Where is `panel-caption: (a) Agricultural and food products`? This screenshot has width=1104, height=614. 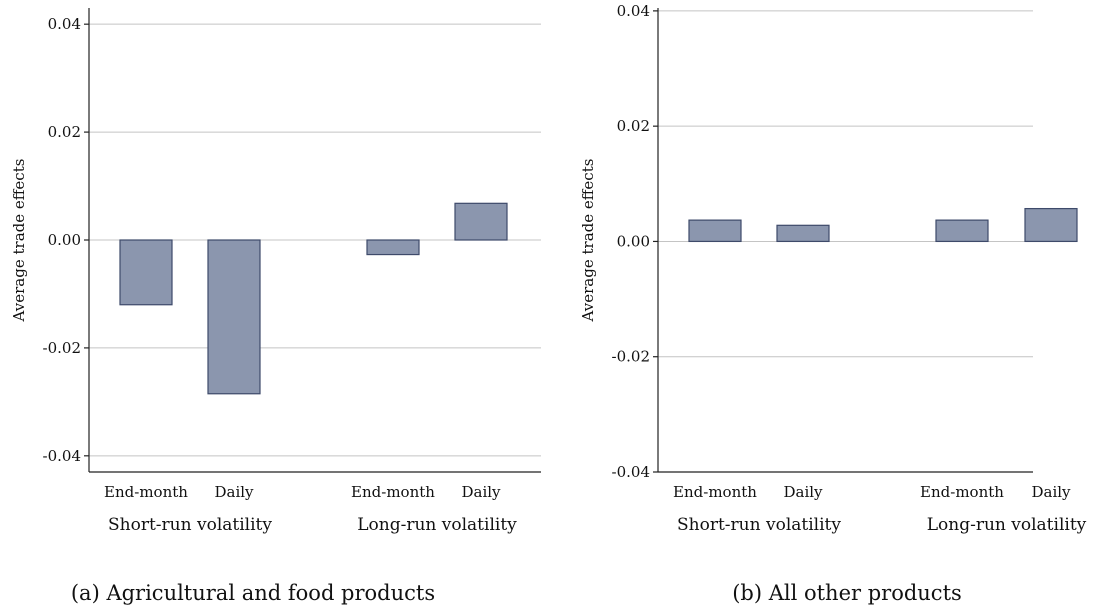
panel-caption: (a) Agricultural and food products is located at coordinates (253, 593).